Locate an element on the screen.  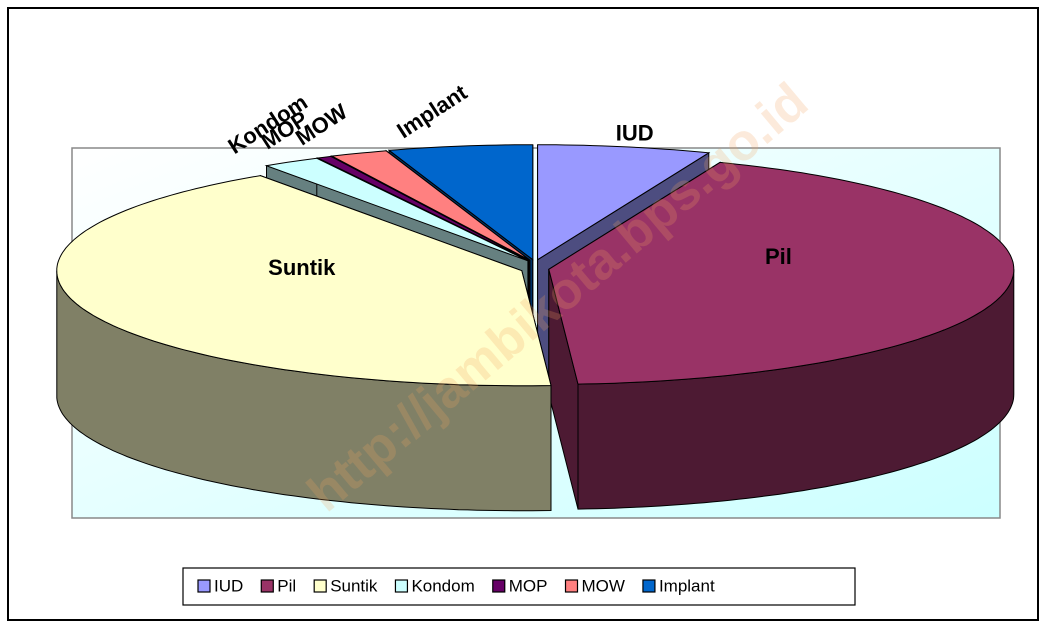
legend-label: MOP is located at coordinates (528, 585).